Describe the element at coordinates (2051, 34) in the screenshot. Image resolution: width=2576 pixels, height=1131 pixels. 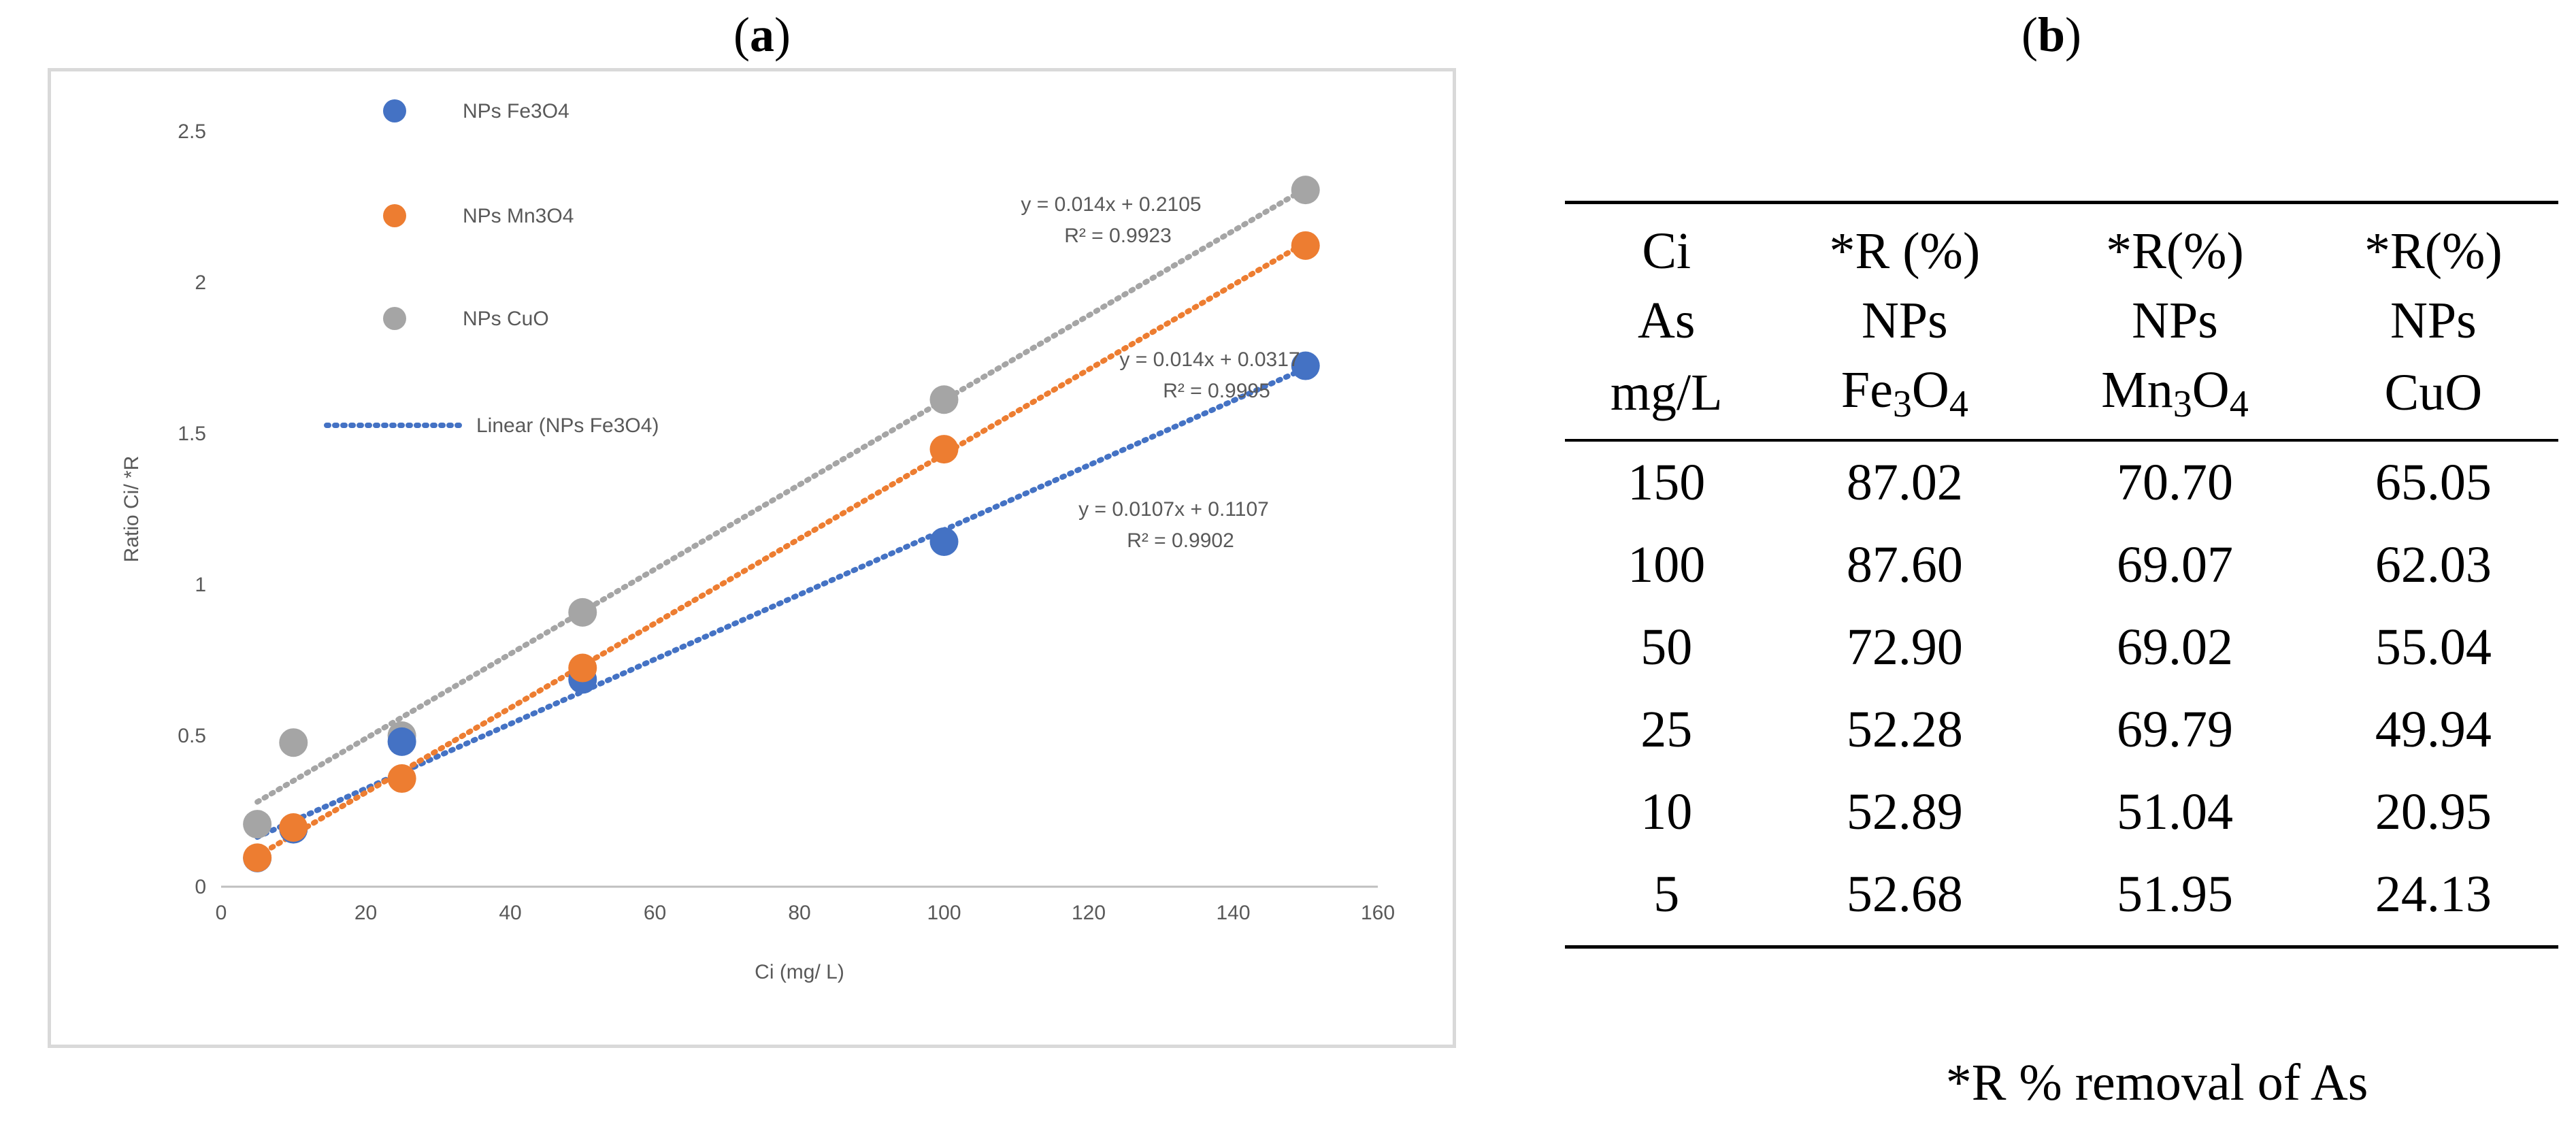
I see `panel-label-b: (b)` at that location.